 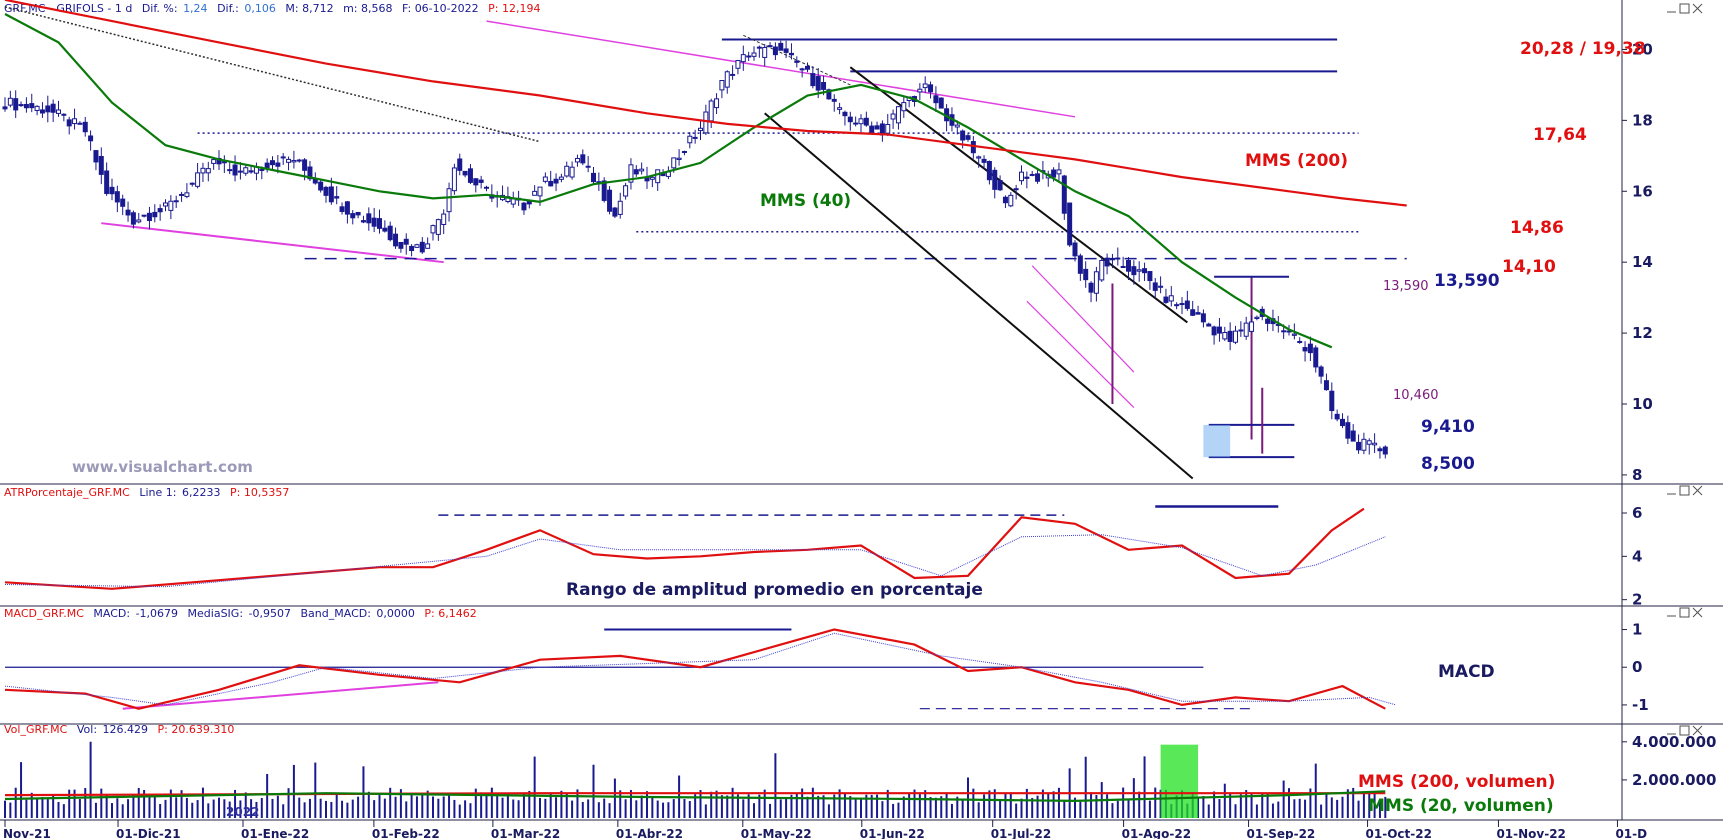 I want to click on series-media, so click(x=695, y=561).